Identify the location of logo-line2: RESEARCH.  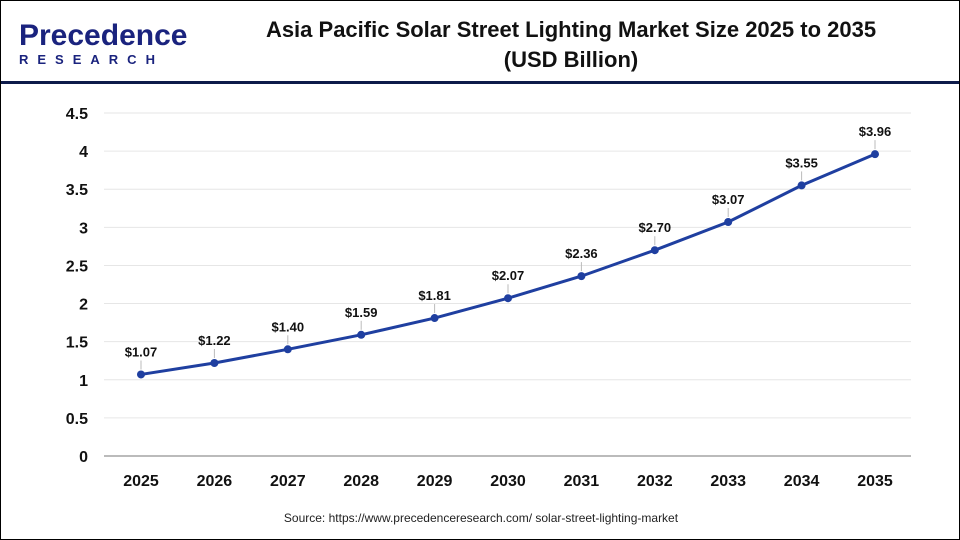
(91, 59).